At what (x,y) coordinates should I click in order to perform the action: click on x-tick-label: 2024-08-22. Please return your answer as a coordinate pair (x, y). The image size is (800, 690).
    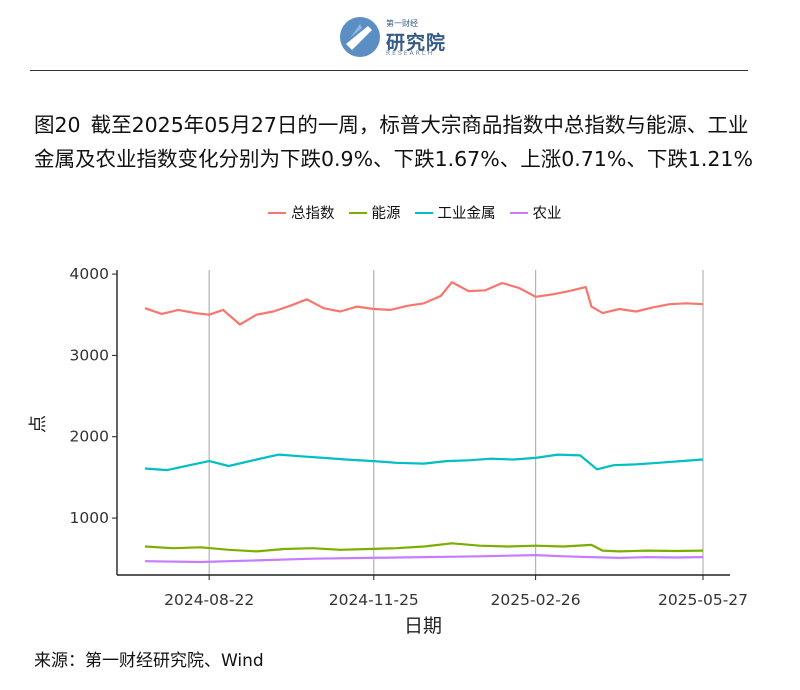
    Looking at the image, I should click on (209, 600).